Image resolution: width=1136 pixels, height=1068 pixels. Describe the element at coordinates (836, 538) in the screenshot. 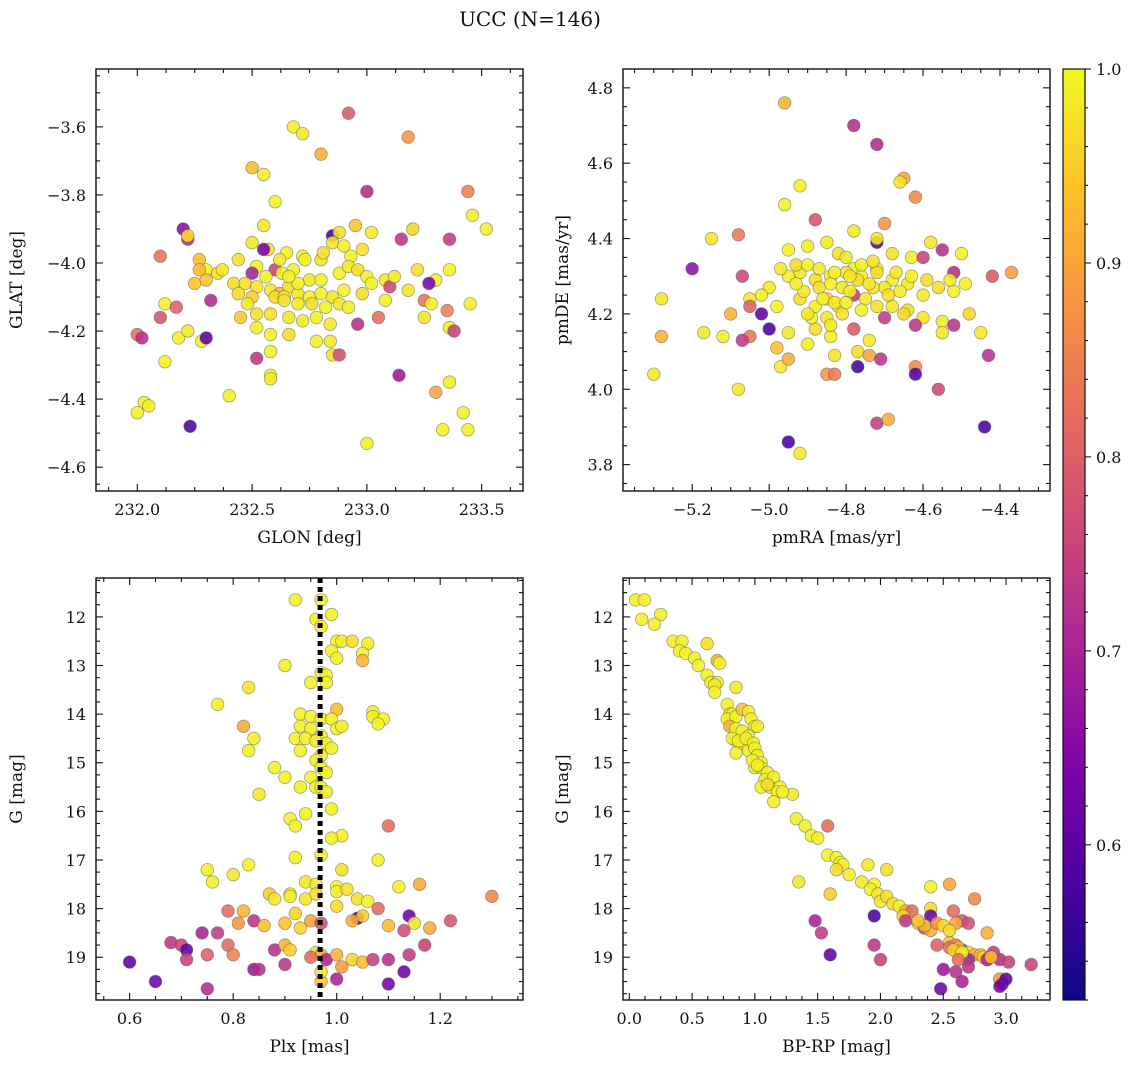

I see `x-axis-label: pmRA [mas/yr]` at that location.